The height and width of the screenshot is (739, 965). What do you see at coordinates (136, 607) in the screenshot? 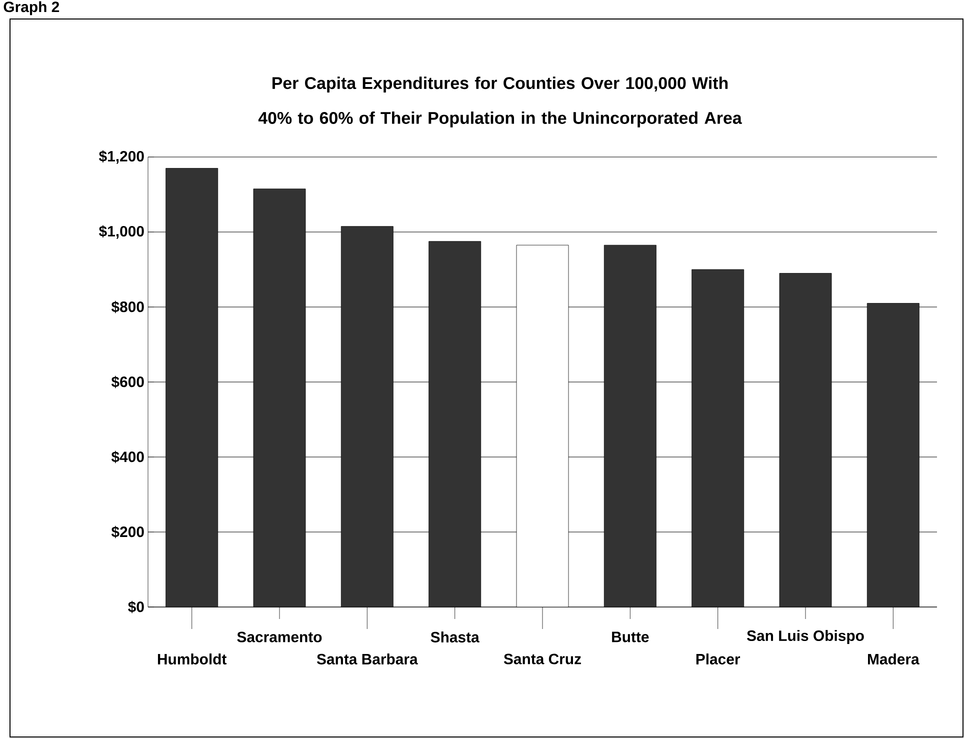
I see `y-tick-label: $0` at bounding box center [136, 607].